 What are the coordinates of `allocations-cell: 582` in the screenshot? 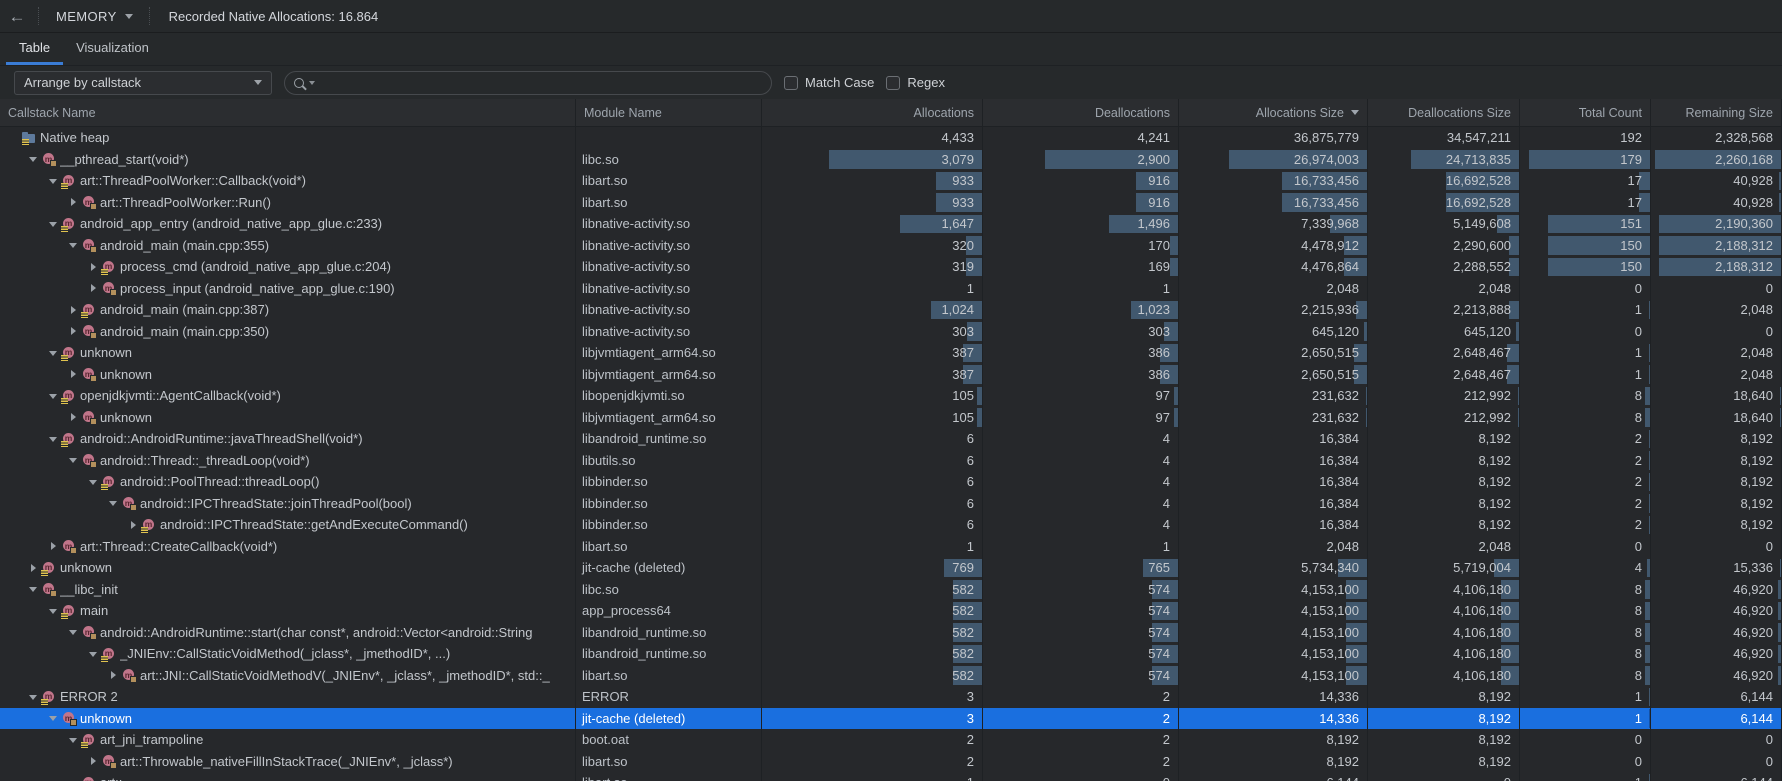 It's located at (872, 611).